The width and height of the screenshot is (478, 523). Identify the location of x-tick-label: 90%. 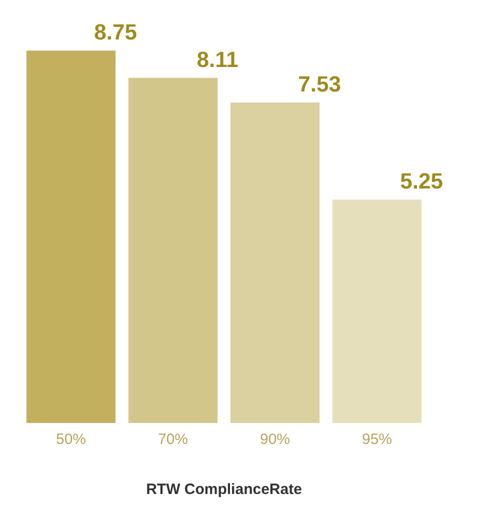
(275, 439).